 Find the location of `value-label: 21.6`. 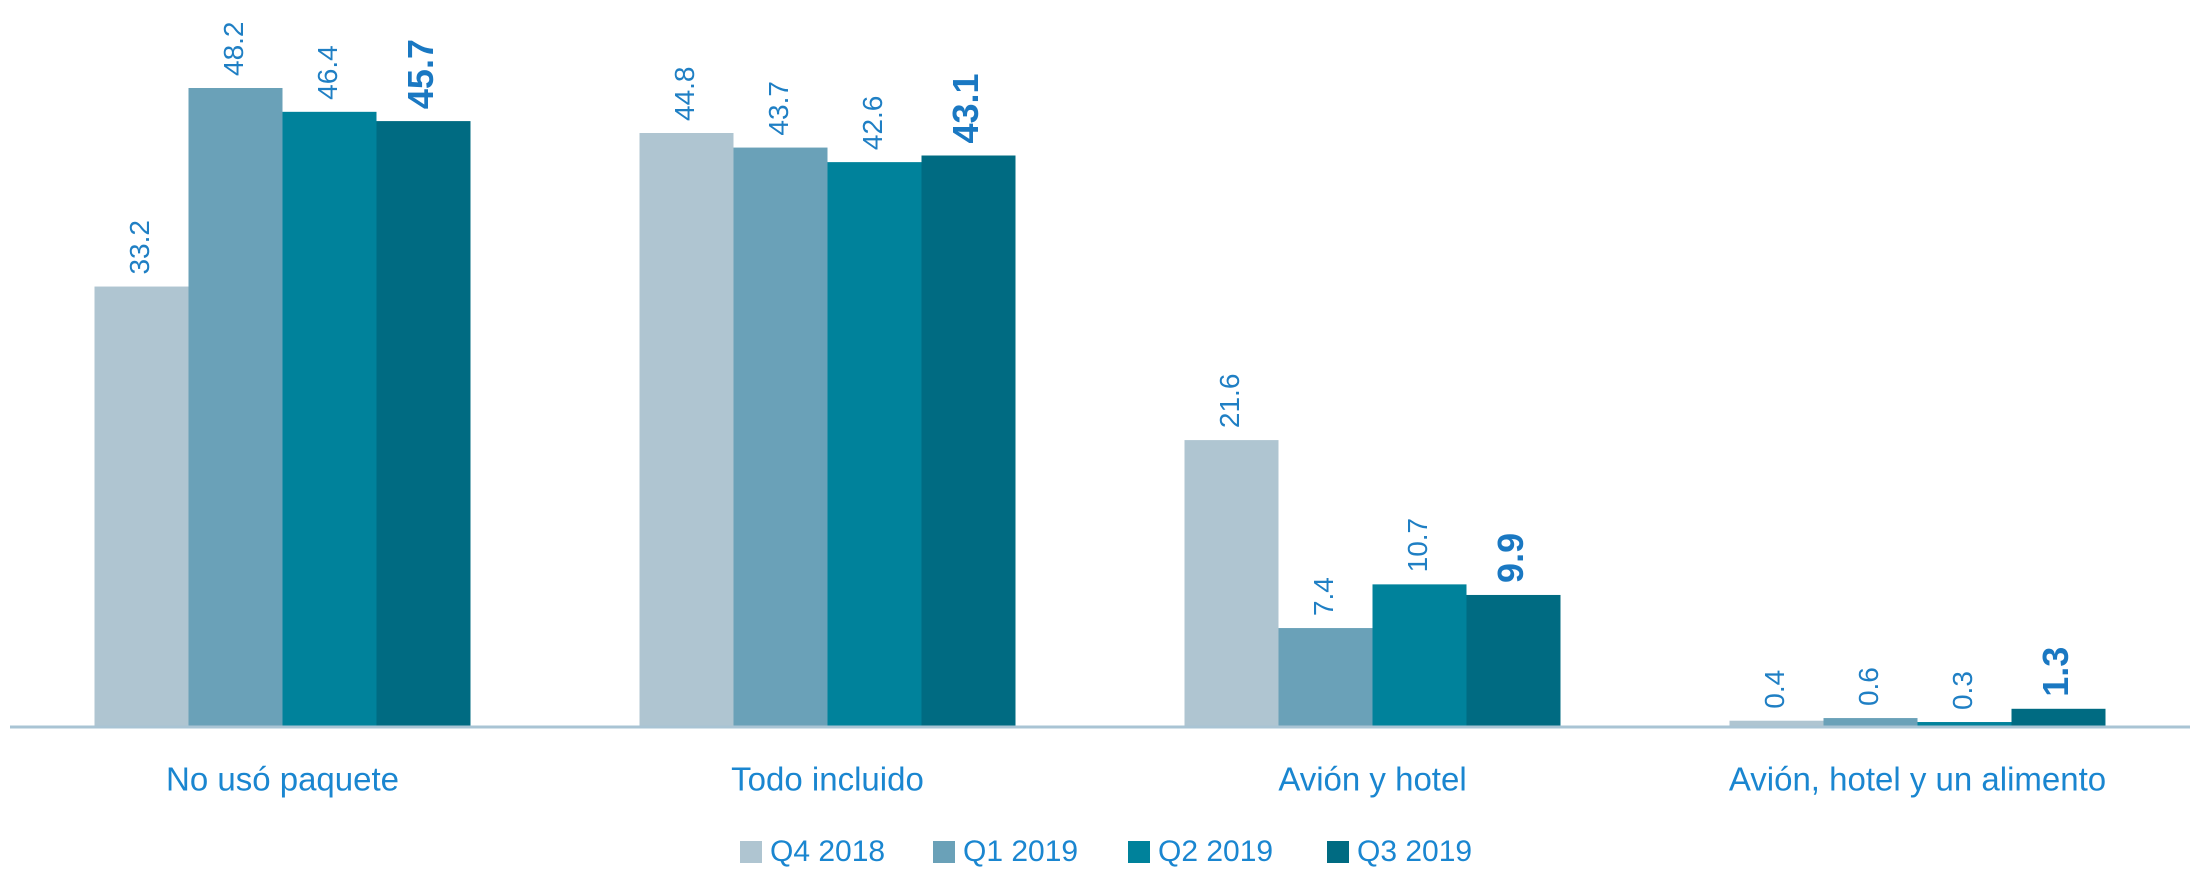

value-label: 21.6 is located at coordinates (1229, 401).